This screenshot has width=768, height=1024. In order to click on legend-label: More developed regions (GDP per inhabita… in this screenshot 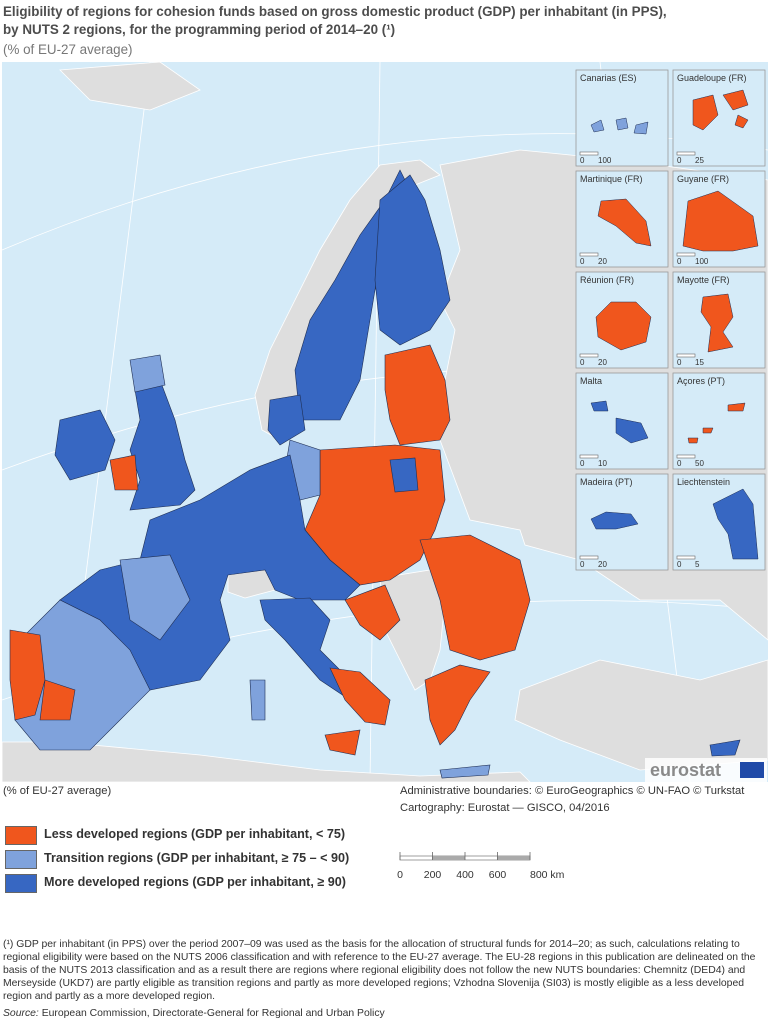, I will do `click(195, 882)`.